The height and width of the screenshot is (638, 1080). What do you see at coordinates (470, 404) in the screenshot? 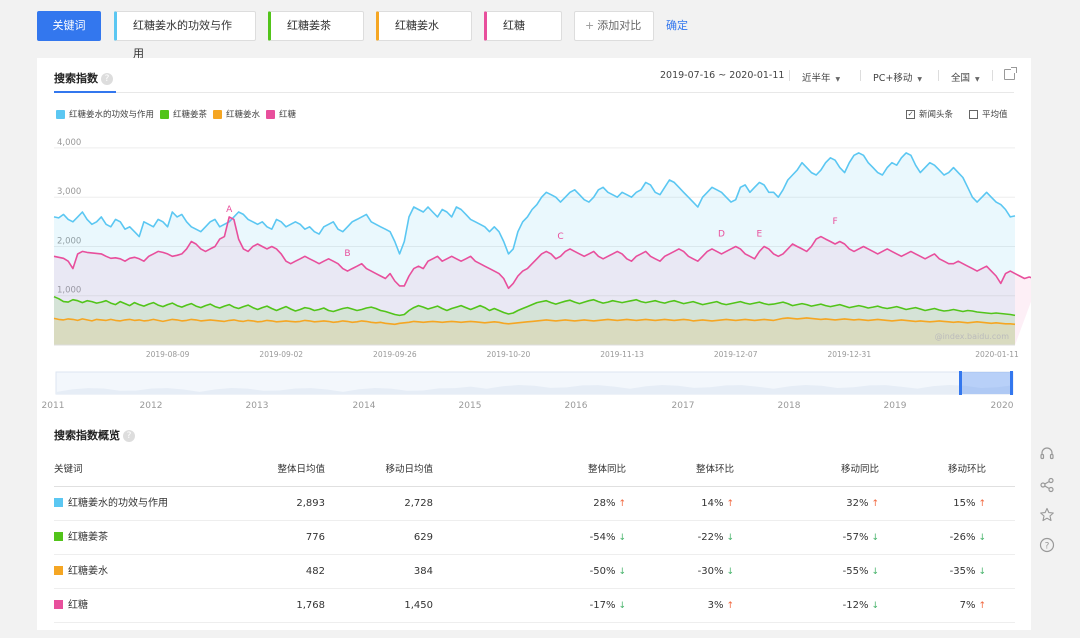
I see `navigator-year-label: 2015` at bounding box center [470, 404].